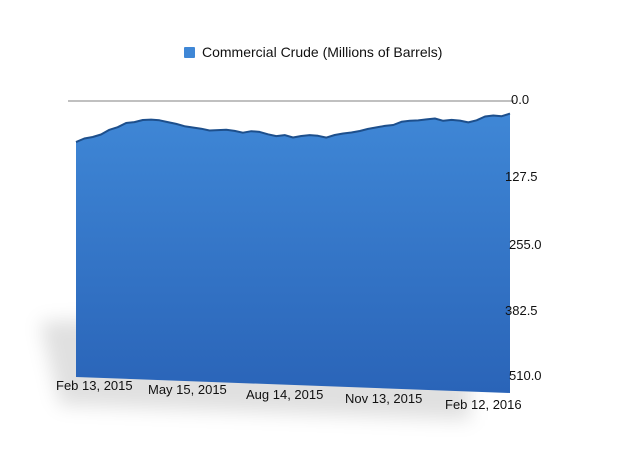 The image size is (640, 458). Describe the element at coordinates (521, 310) in the screenshot. I see `y-tick-label: 382.5` at that location.